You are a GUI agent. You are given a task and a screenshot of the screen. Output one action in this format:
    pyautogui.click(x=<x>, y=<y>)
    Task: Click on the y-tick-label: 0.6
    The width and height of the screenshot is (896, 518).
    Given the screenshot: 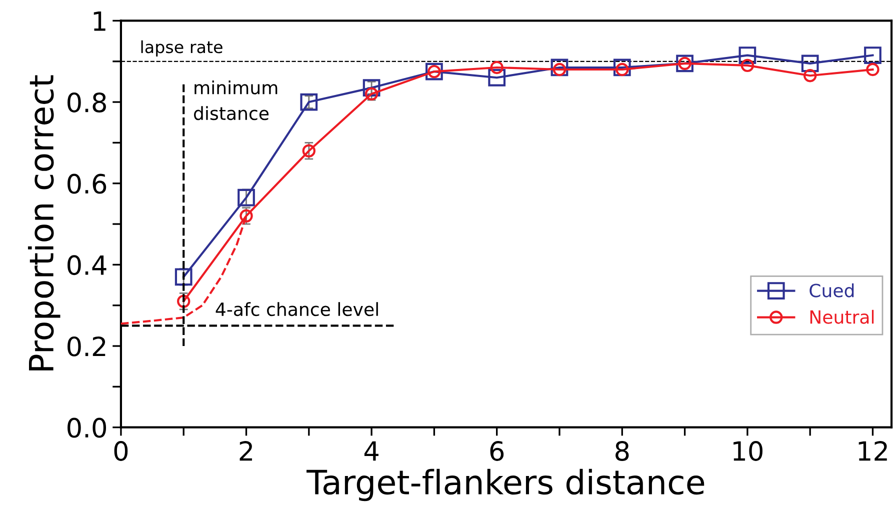 What is the action you would take?
    pyautogui.click(x=87, y=184)
    